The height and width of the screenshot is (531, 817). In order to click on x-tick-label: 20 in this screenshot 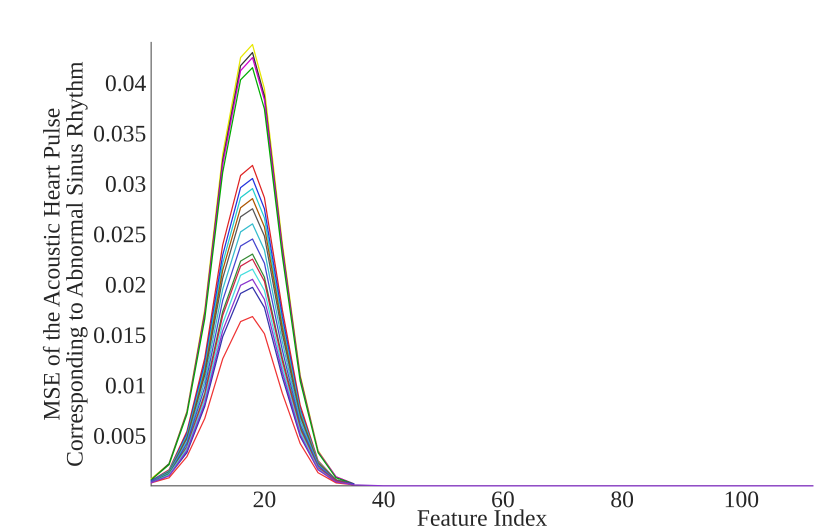, I will do `click(265, 499)`.